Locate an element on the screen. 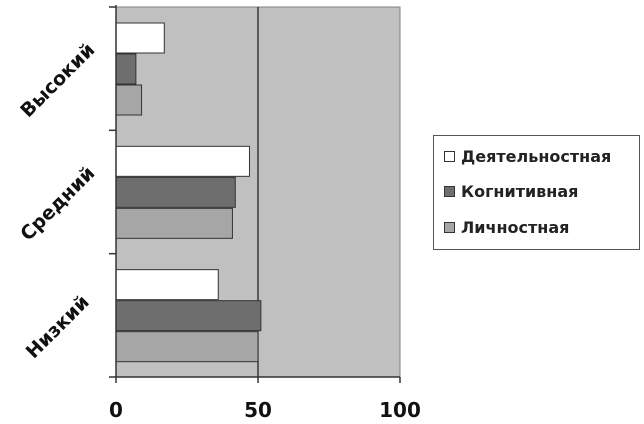 This screenshot has height=424, width=644. legend-item-deyatelnostnaya: Деятельностная is located at coordinates (527, 156).